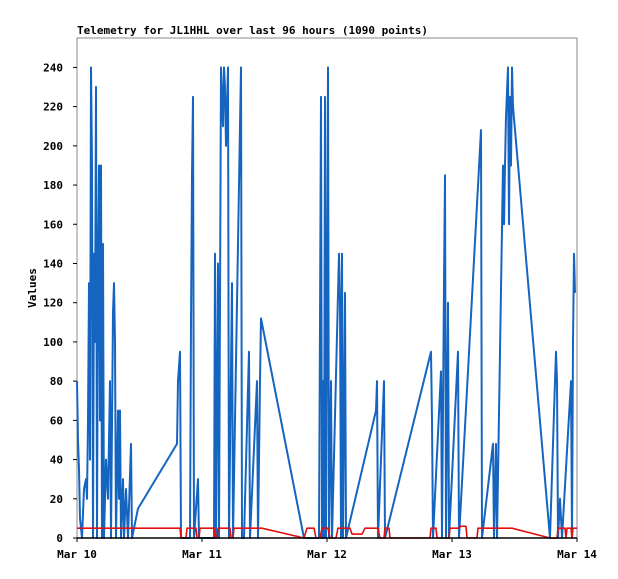  I want to click on x-tick-label: Mar 11, so click(202, 554).